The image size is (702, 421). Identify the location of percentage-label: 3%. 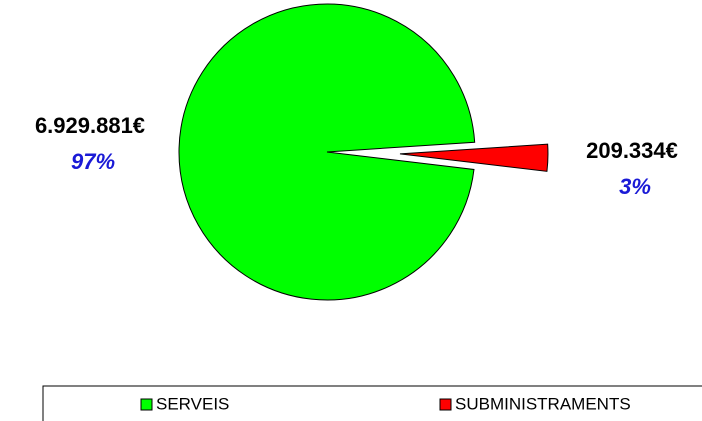
(635, 186).